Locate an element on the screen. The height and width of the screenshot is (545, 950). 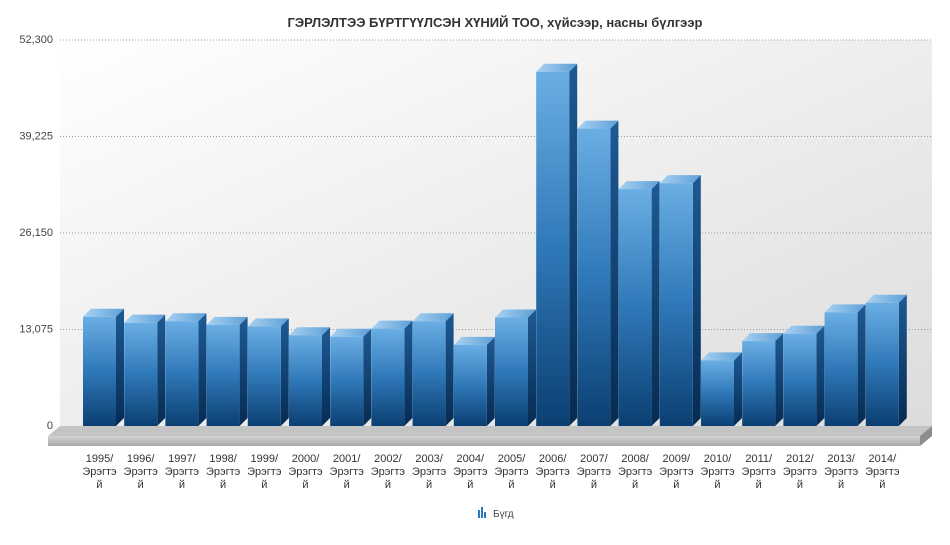
x-tick-label: 2010/Эрэгтэ й is located at coordinates (717, 472).